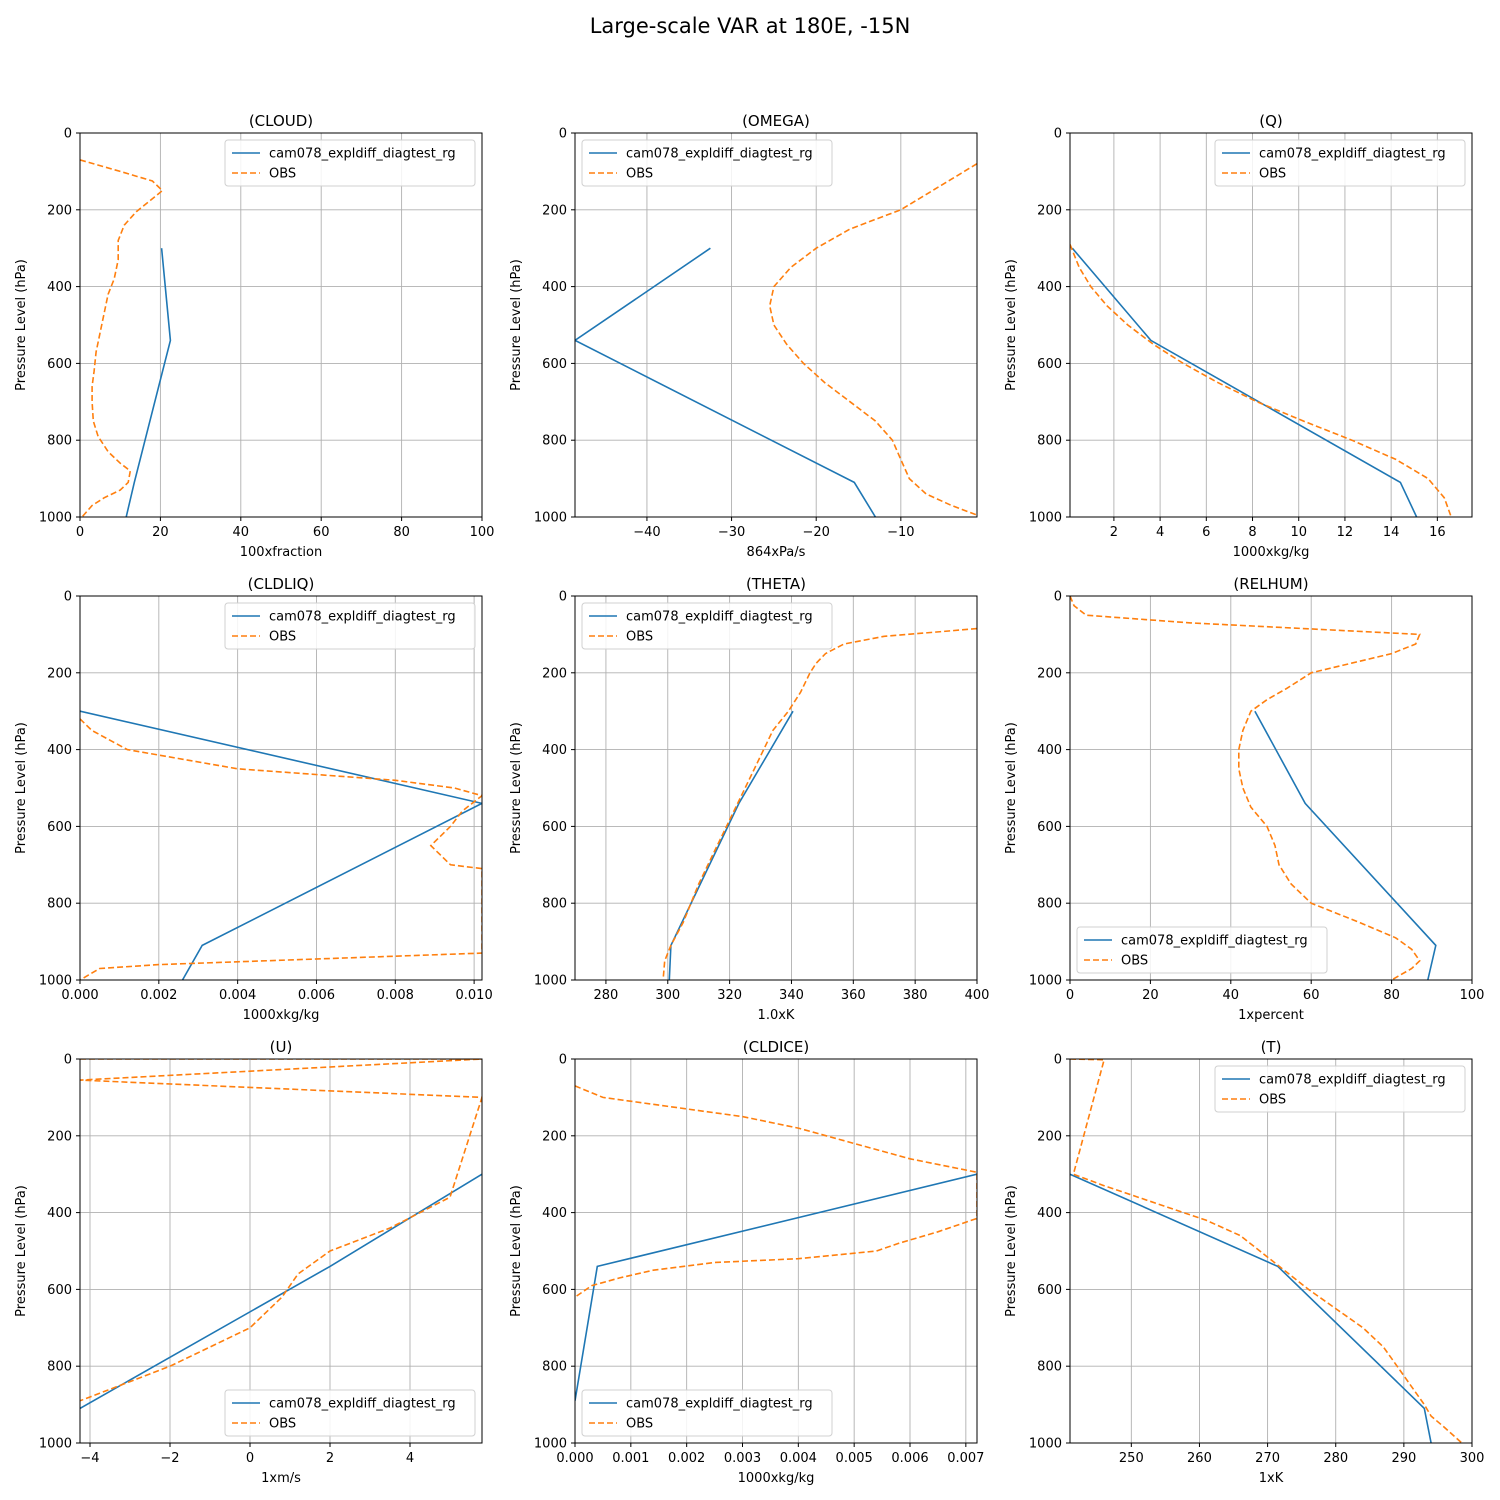 The height and width of the screenshot is (1500, 1500). Describe the element at coordinates (776, 1047) in the screenshot. I see `chart-title: (CLDICE)` at that location.